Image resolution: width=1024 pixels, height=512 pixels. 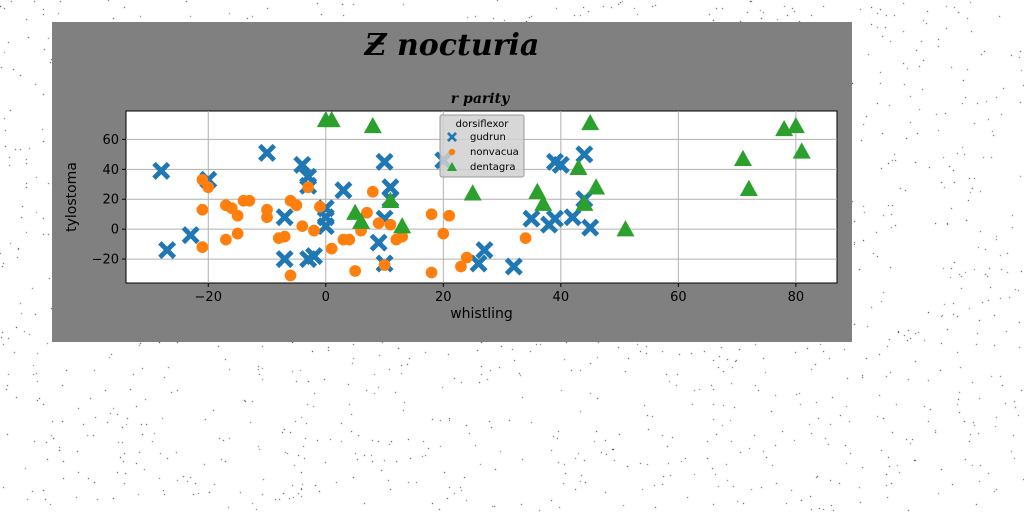 What do you see at coordinates (494, 152) in the screenshot?
I see `legend-label-nonvacua: nonvacua` at bounding box center [494, 152].